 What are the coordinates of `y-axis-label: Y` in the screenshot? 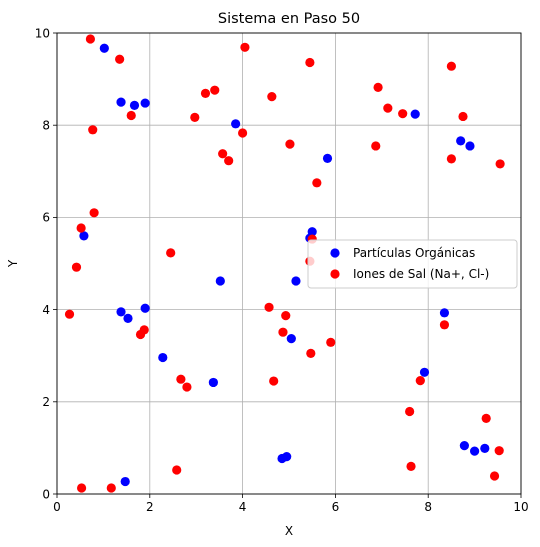 It's located at (13, 263).